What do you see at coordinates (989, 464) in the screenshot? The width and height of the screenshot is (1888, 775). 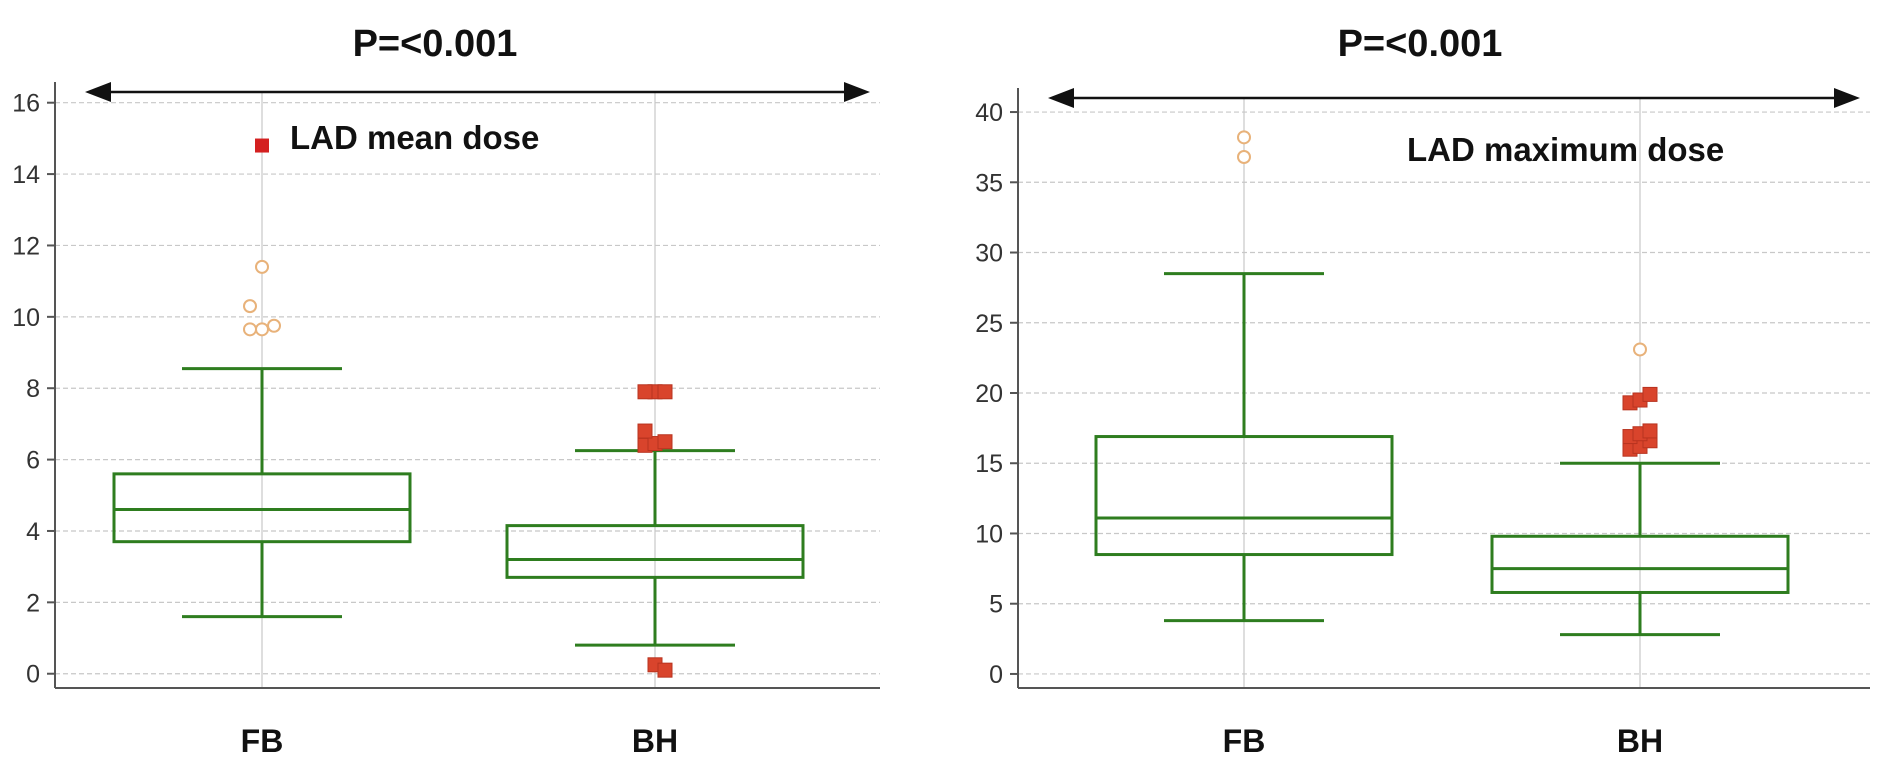 I see `y-tick-label: 15` at bounding box center [989, 464].